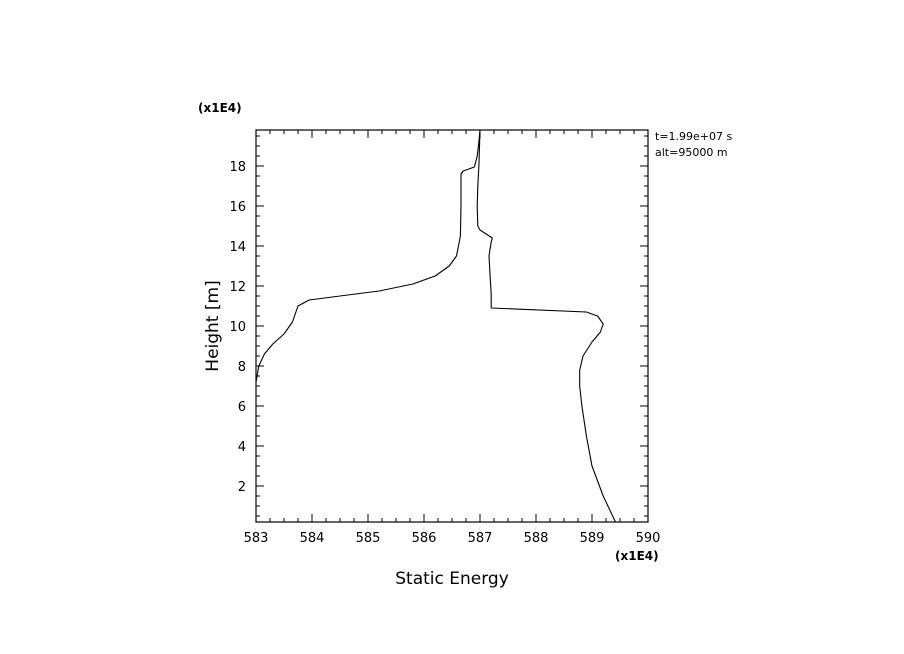 This screenshot has height=654, width=904. Describe the element at coordinates (256, 538) in the screenshot. I see `x-tick-label: 583` at that location.